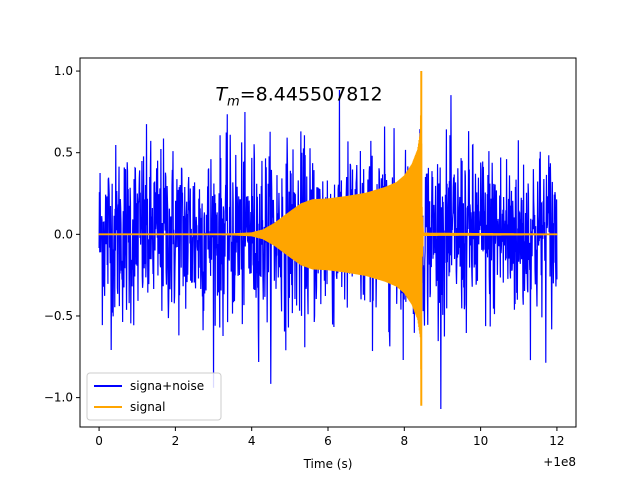 This screenshot has height=480, width=640. I want to click on x-axis: 0 2 4 6 8 10 12, so click(330, 437).